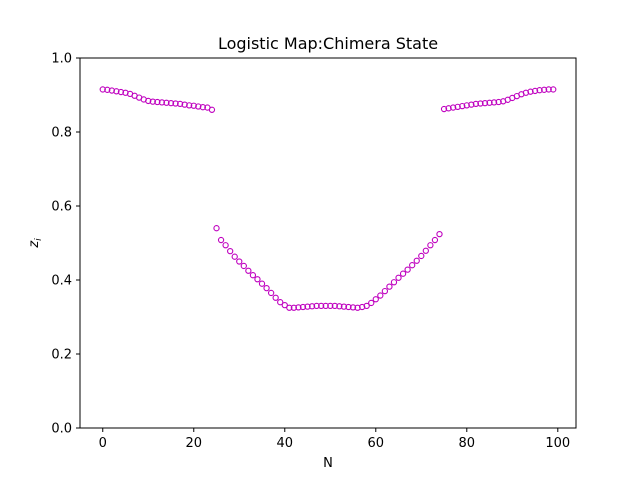  Describe the element at coordinates (35, 243) in the screenshot. I see `y-axis-label: zi` at that location.